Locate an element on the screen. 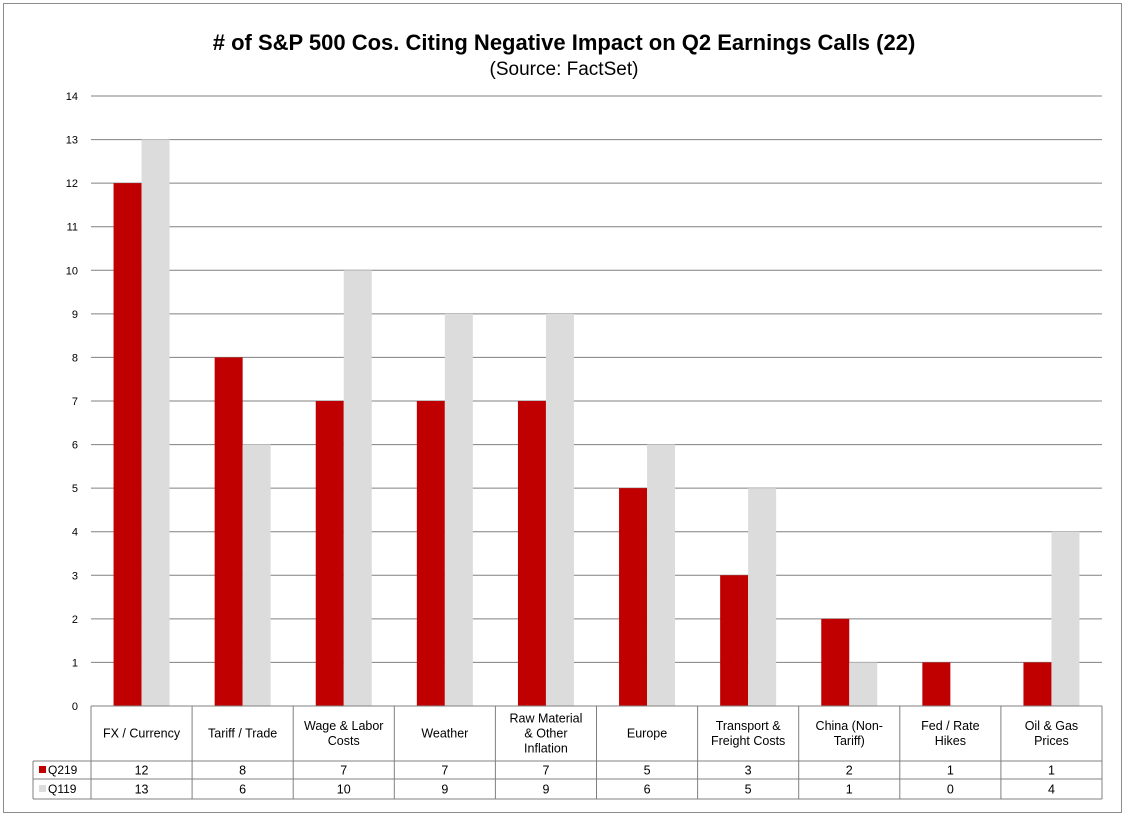 The height and width of the screenshot is (819, 1128). y-tick-label: 7 is located at coordinates (75, 402).